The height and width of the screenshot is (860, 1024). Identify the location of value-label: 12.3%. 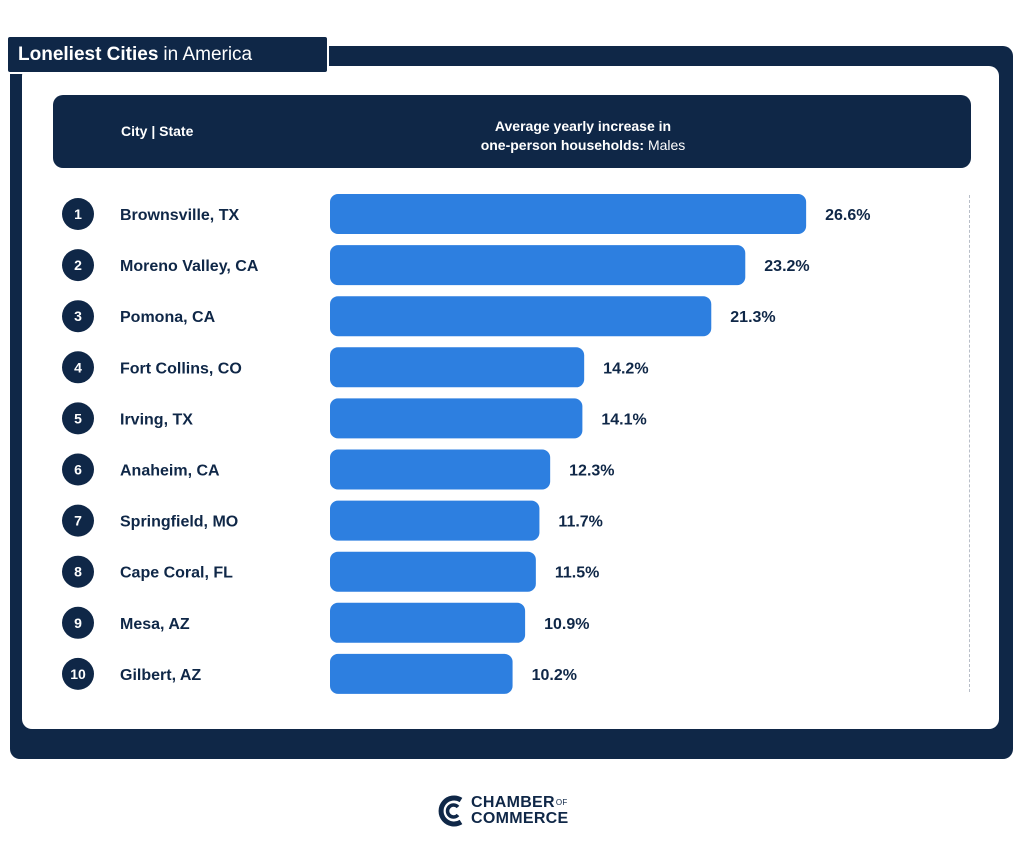
(591, 471).